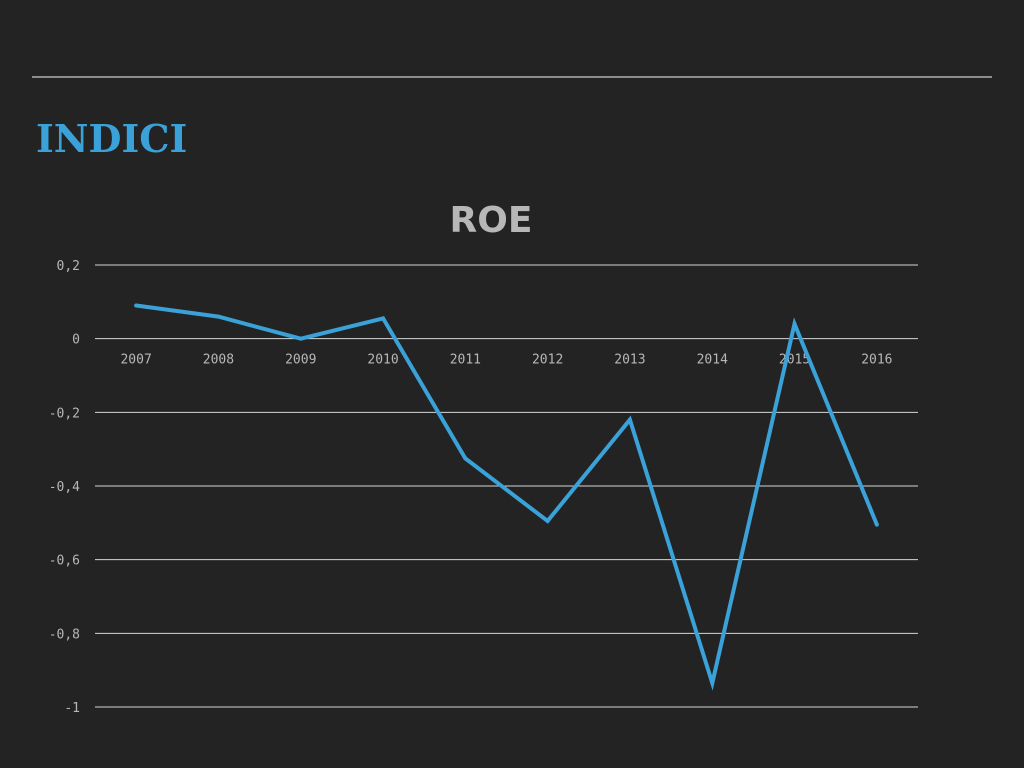  What do you see at coordinates (64, 634) in the screenshot?
I see `y-tick-label: -0,8` at bounding box center [64, 634].